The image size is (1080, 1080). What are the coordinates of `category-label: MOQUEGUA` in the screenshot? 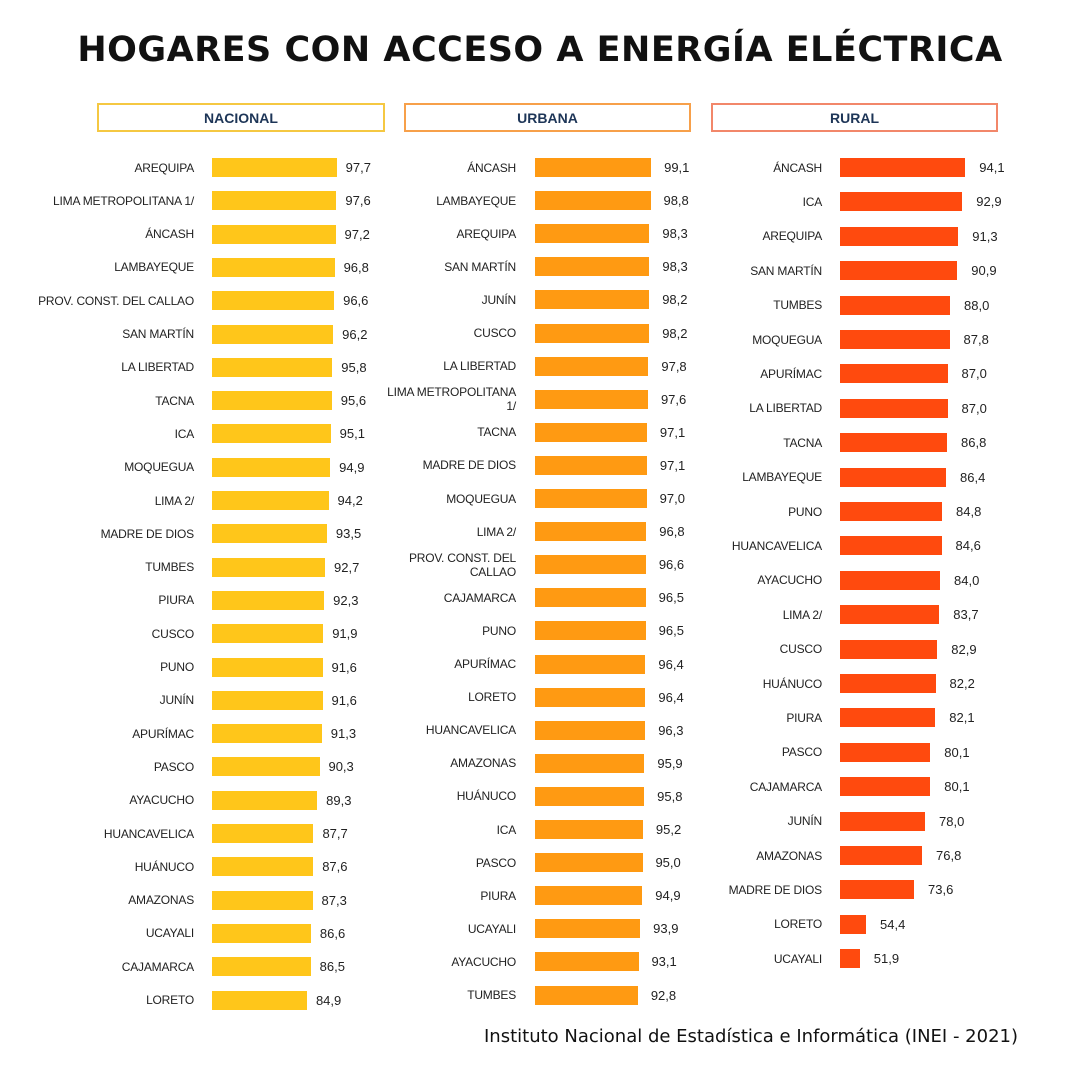 It's located at (159, 467).